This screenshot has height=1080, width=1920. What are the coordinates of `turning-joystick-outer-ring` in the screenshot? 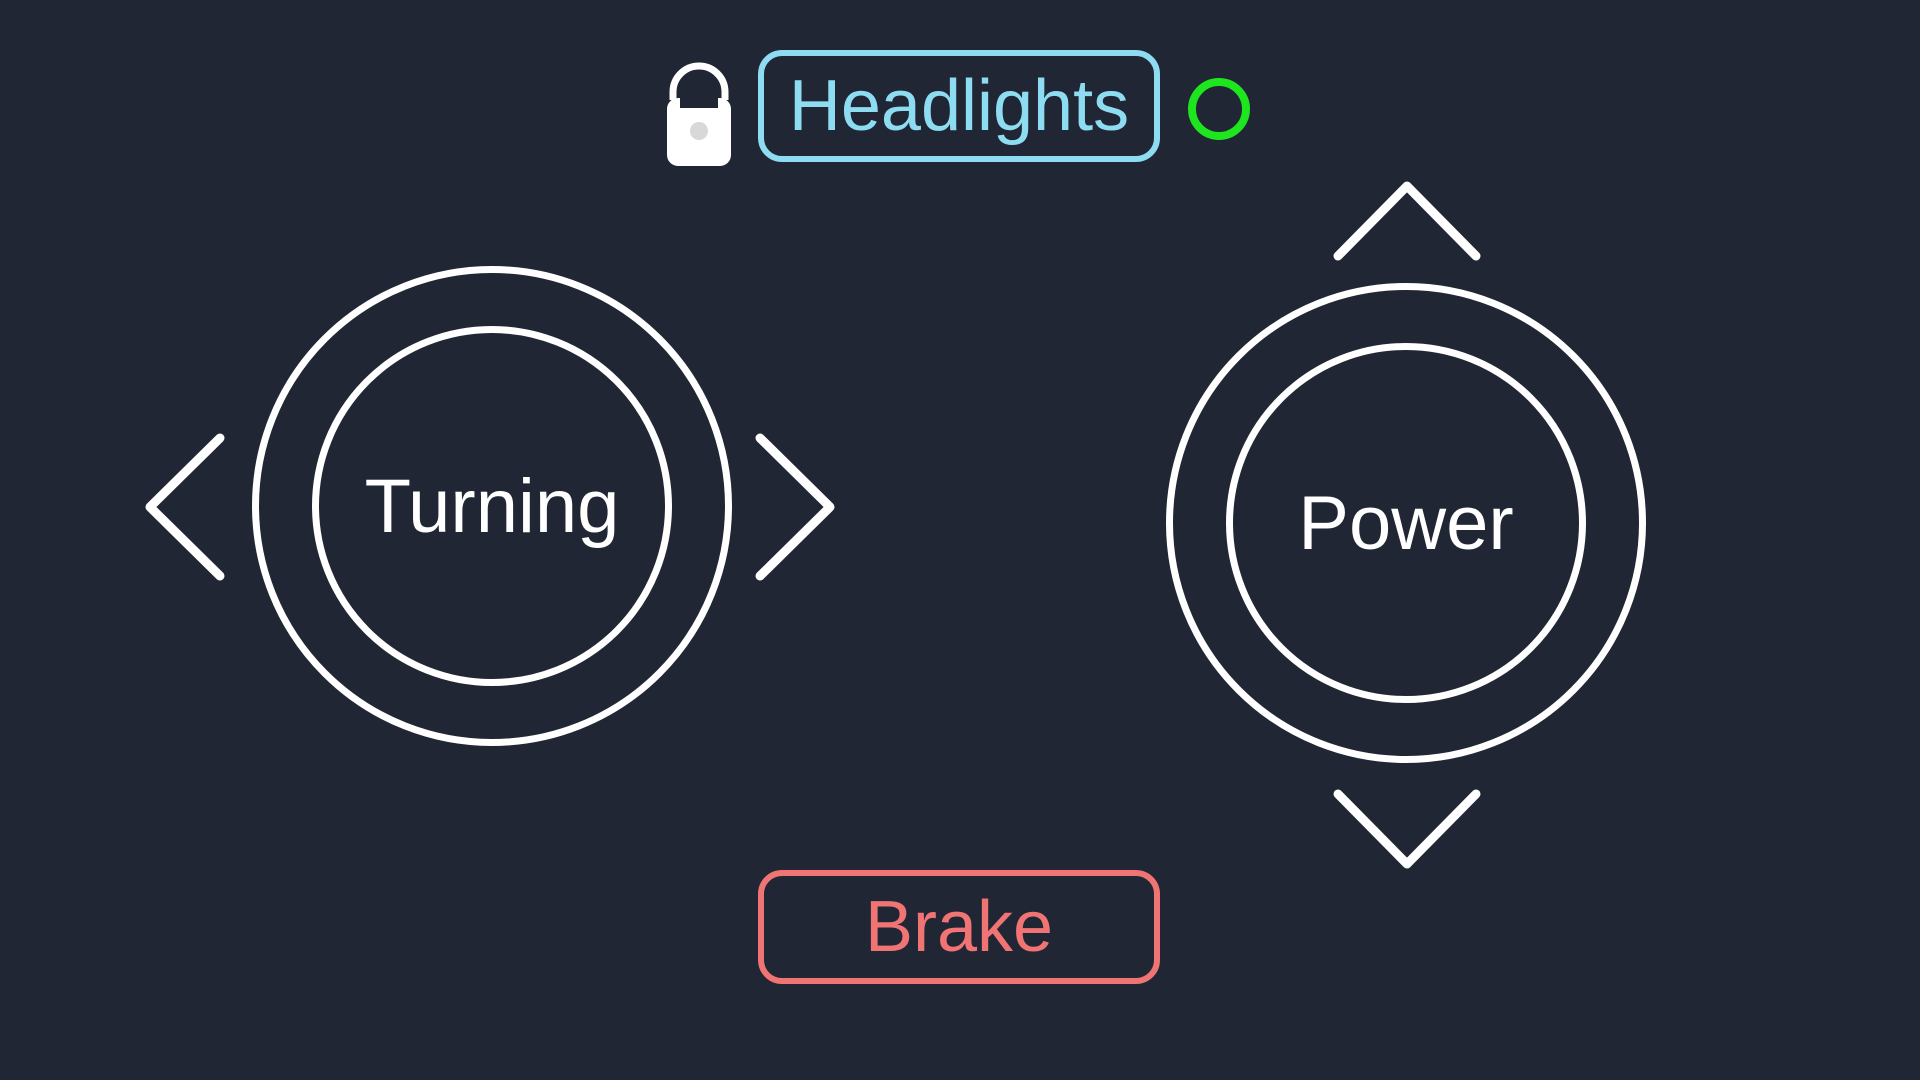 It's located at (492, 506).